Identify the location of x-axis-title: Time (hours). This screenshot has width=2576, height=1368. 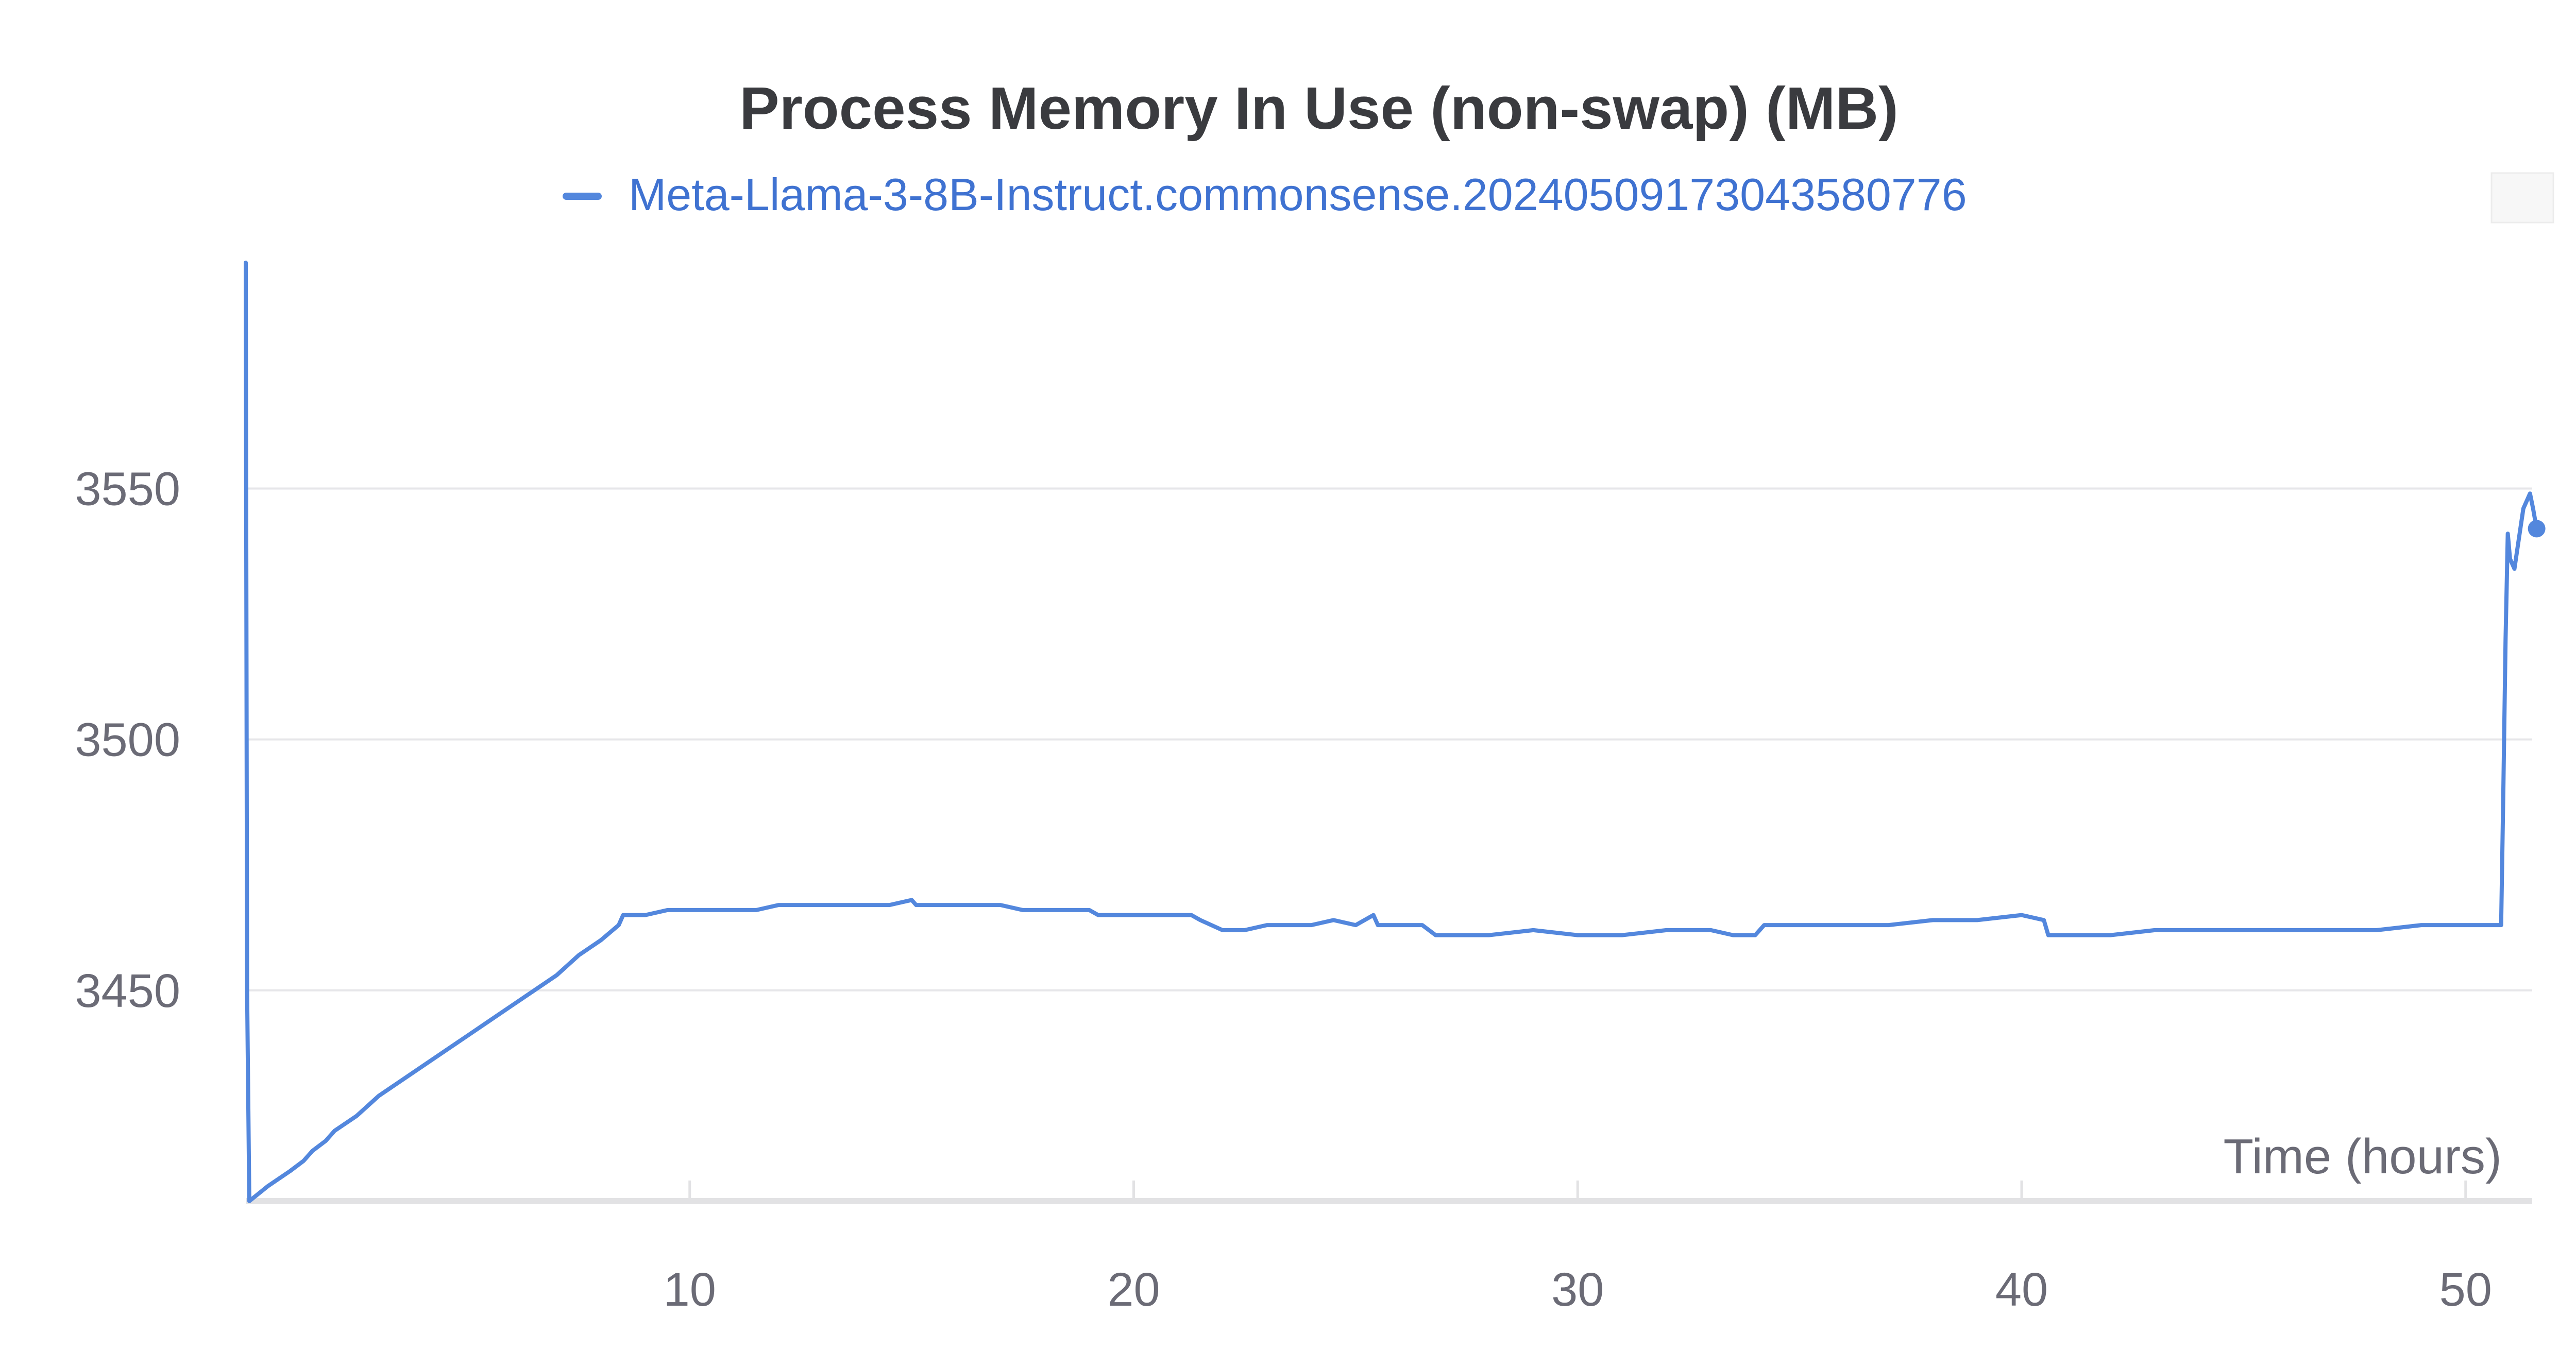
(2362, 1156).